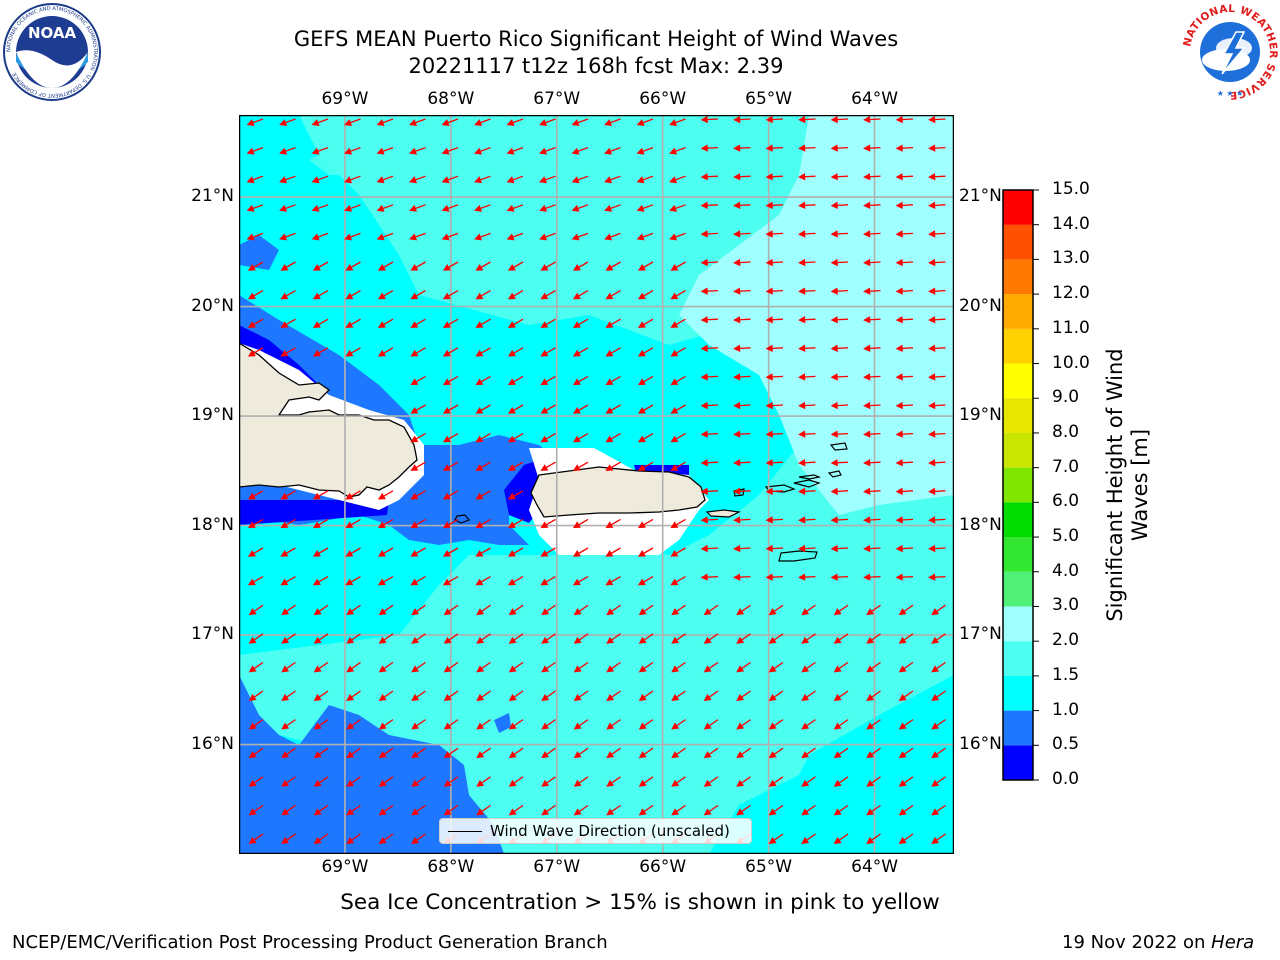  Describe the element at coordinates (1071, 223) in the screenshot. I see `colorbar-tick-label: 14.0` at that location.